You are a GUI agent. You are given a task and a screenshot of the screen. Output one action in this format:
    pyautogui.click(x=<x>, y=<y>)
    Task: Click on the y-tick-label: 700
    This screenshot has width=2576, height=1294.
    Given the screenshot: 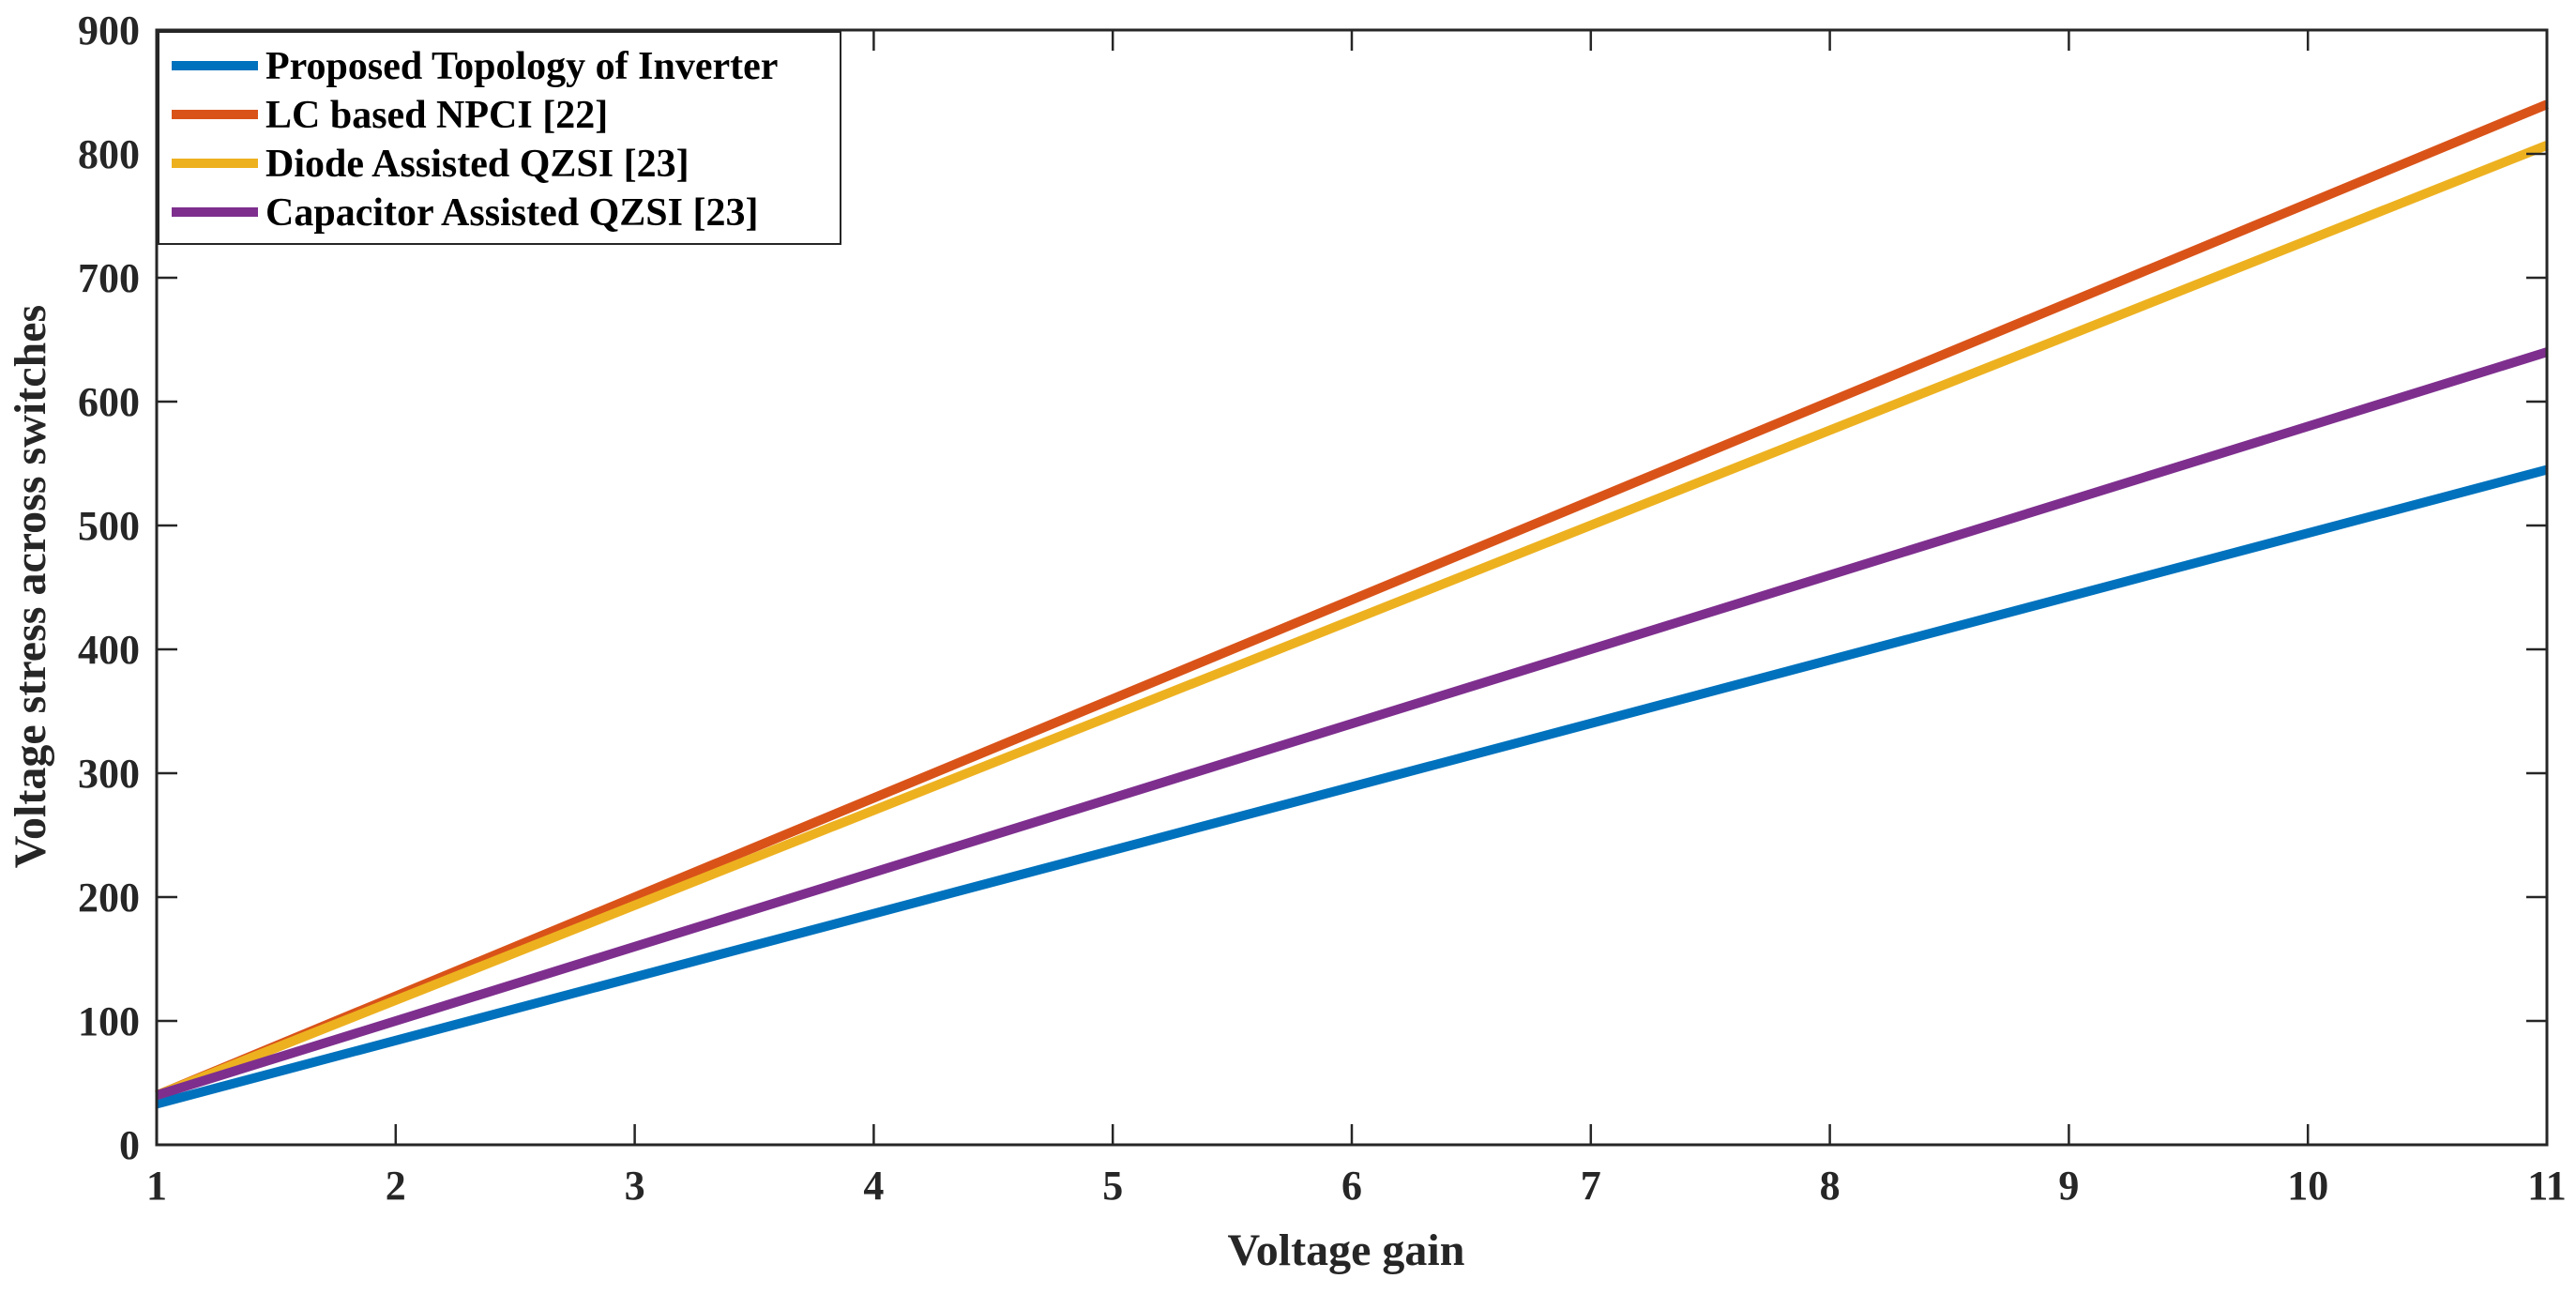 What is the action you would take?
    pyautogui.click(x=109, y=278)
    